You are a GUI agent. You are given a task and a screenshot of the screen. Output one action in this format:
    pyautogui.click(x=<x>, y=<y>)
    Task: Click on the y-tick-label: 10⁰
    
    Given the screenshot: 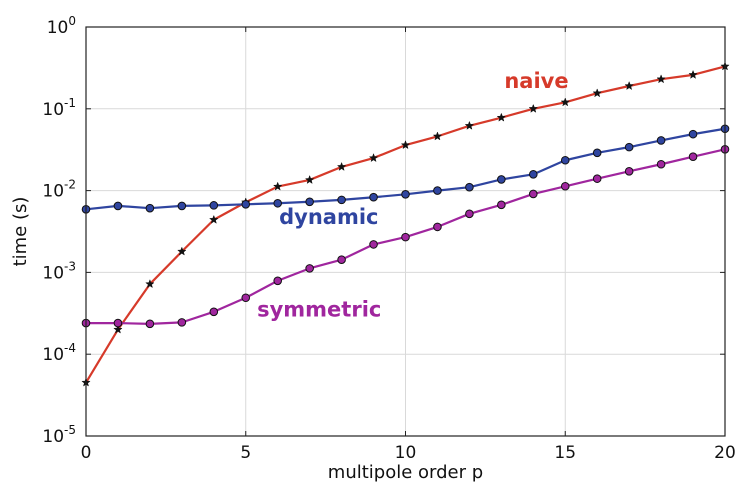 What is the action you would take?
    pyautogui.click(x=61, y=26)
    